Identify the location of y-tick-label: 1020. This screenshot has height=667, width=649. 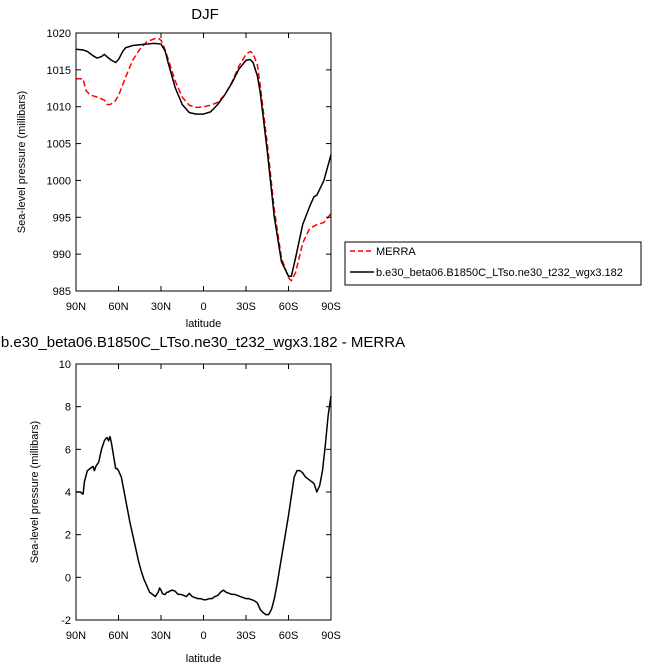
(59, 34).